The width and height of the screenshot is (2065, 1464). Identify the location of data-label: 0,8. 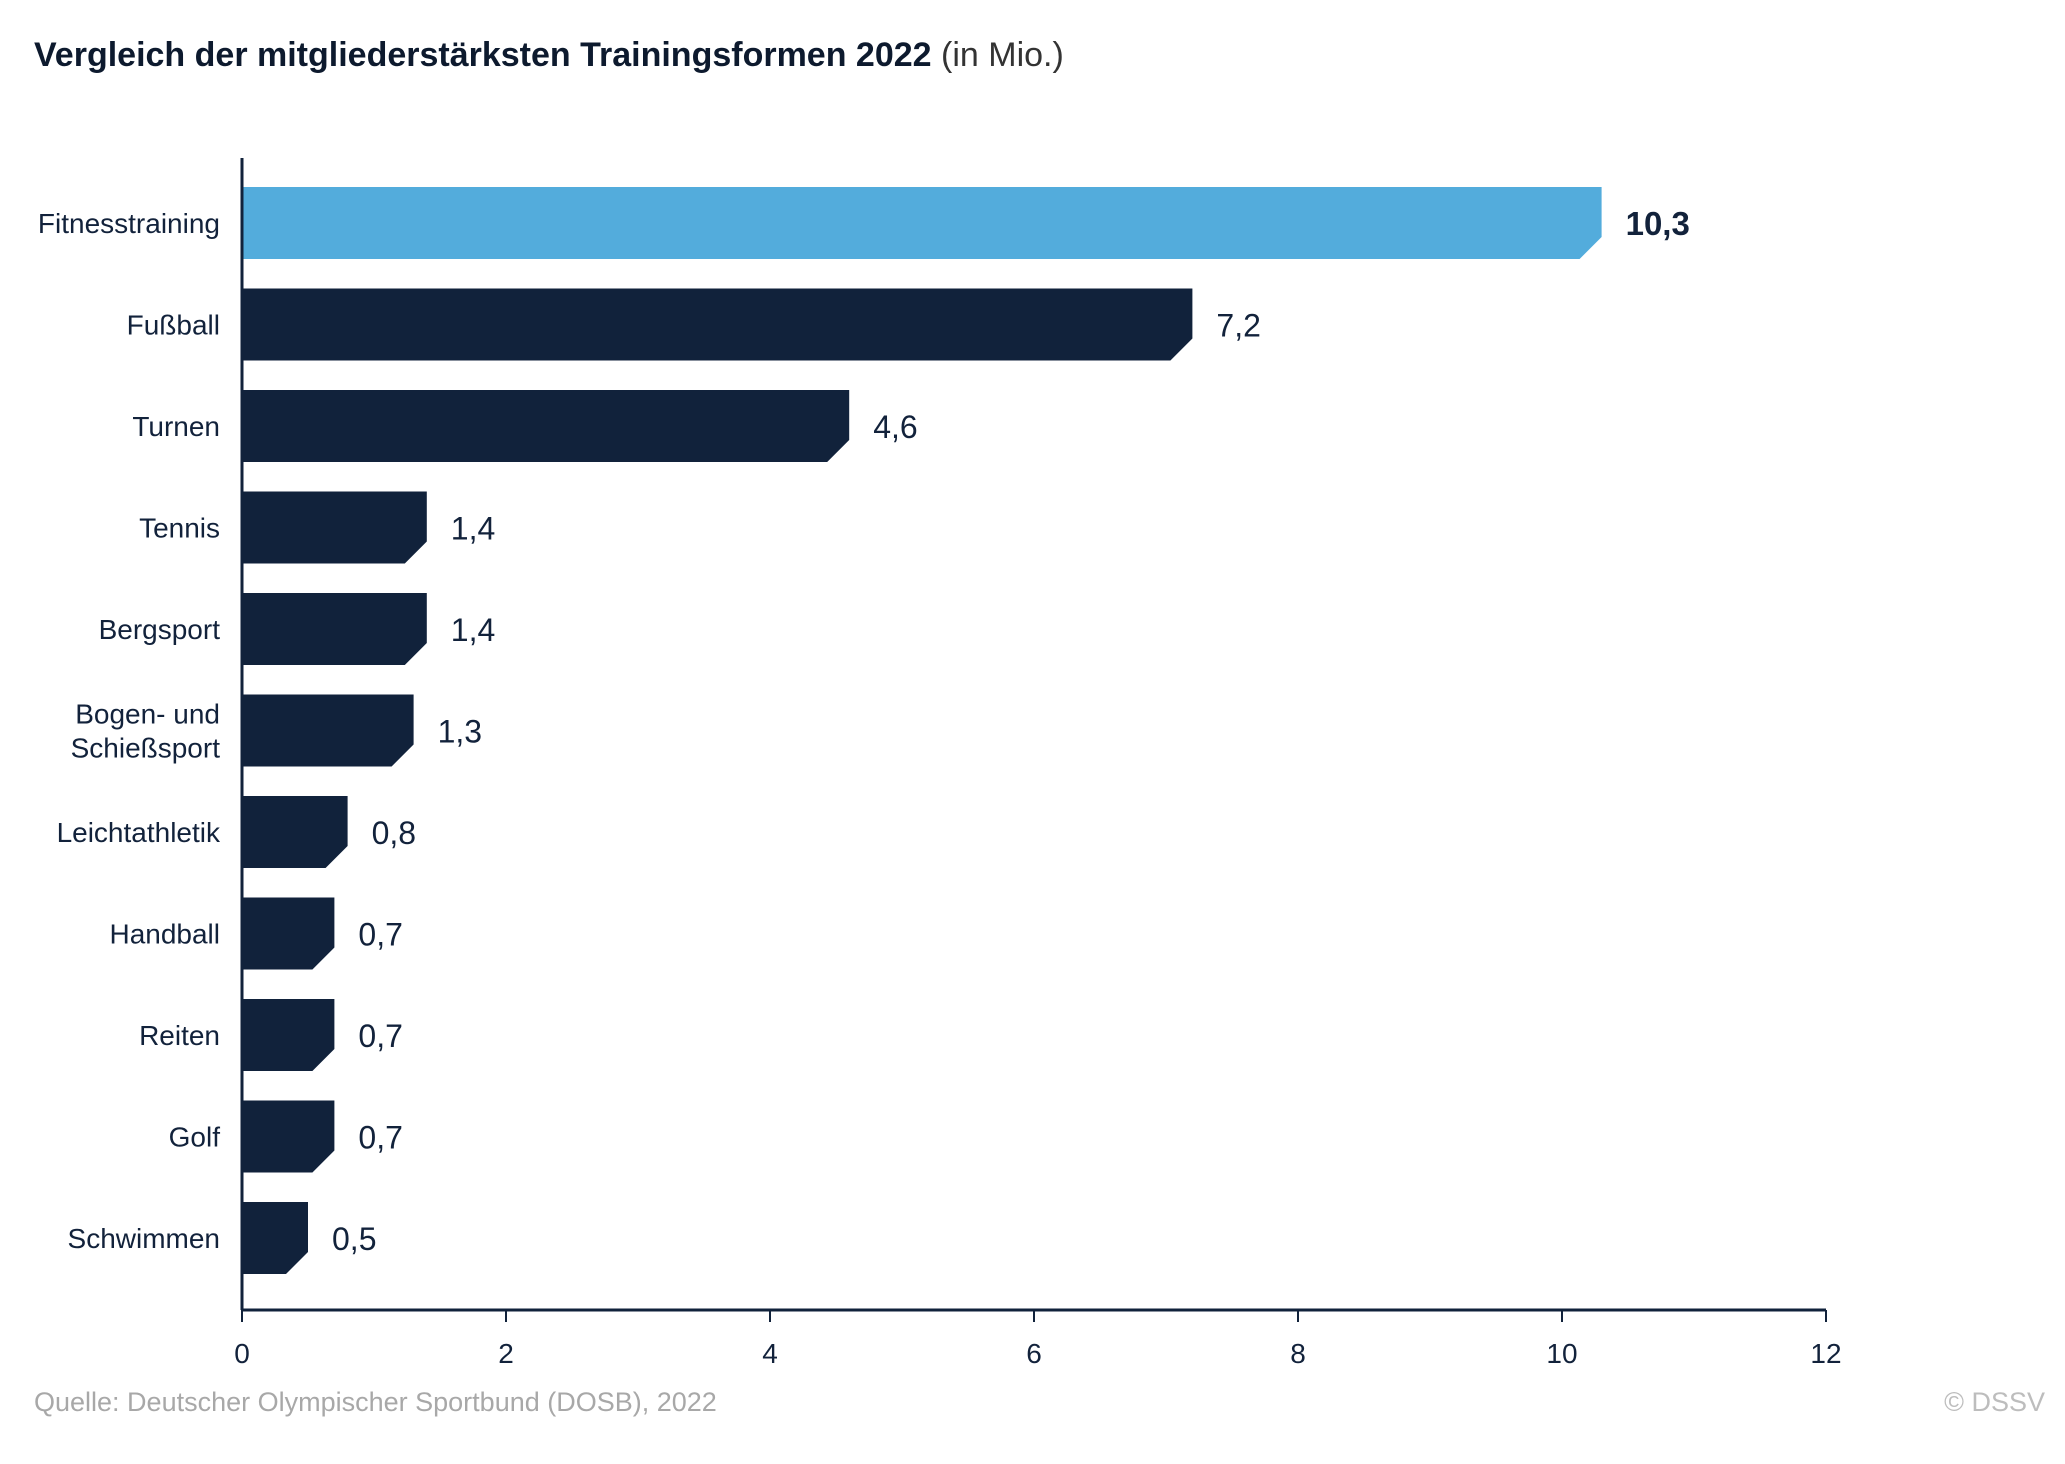
(394, 833).